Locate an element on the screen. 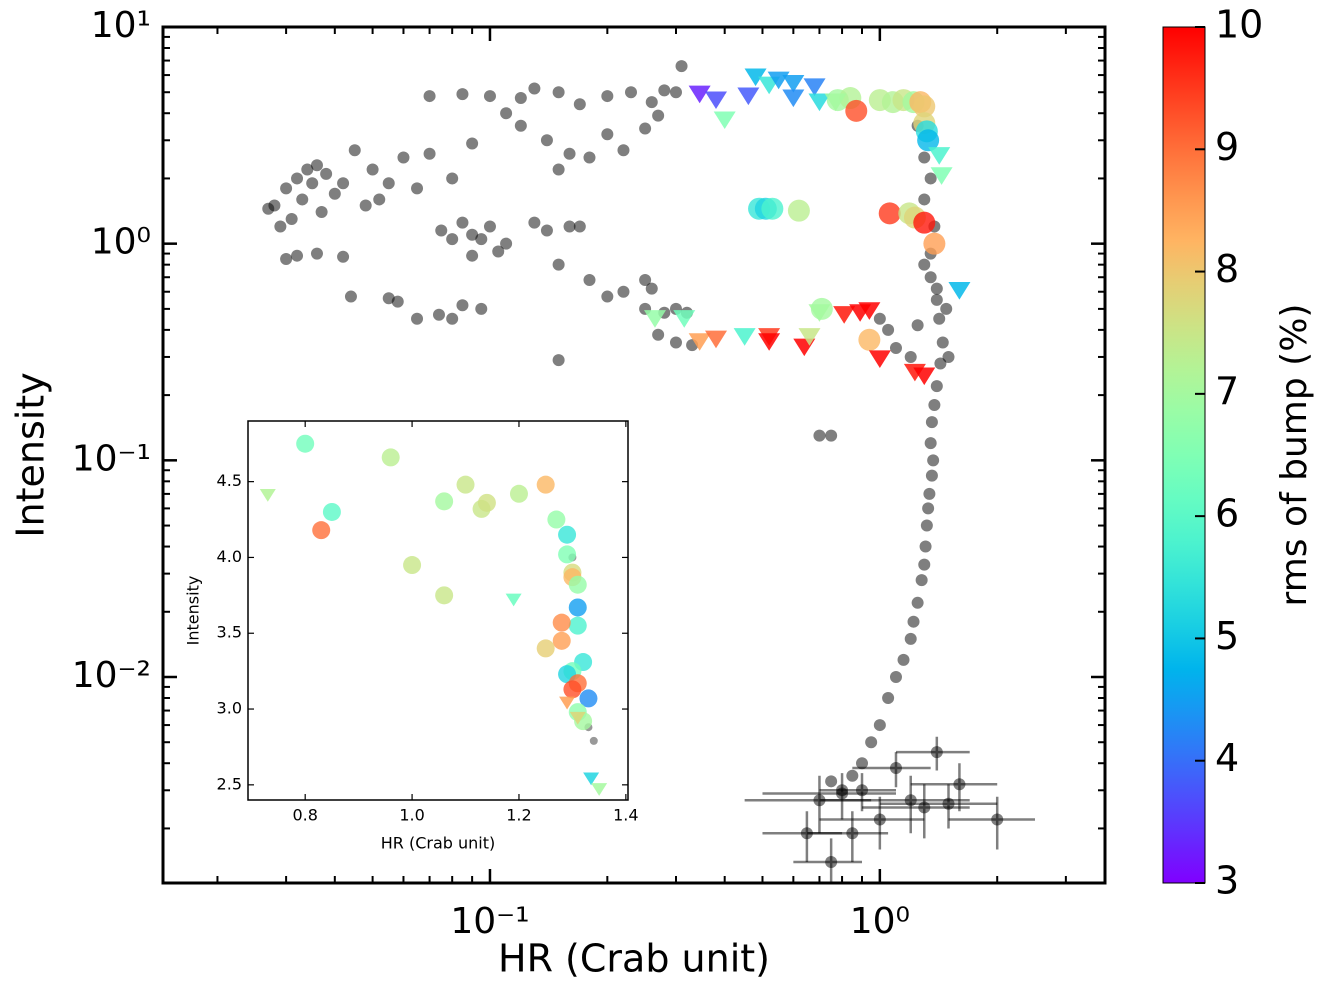 The height and width of the screenshot is (985, 1333). y-tick-label: 4.0 is located at coordinates (229, 556).